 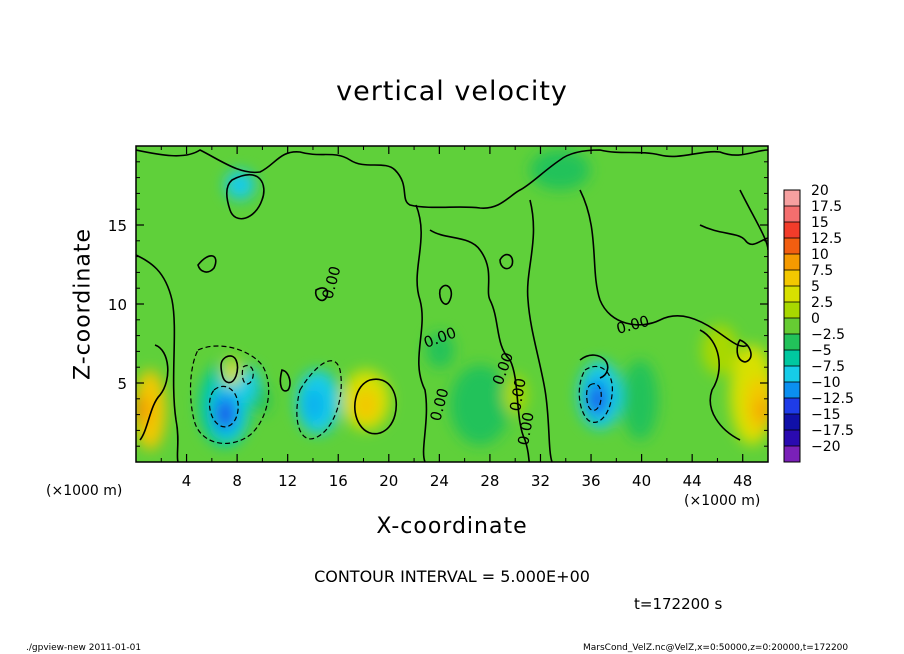 I want to click on colorbar-label: −7.5, so click(x=828, y=367).